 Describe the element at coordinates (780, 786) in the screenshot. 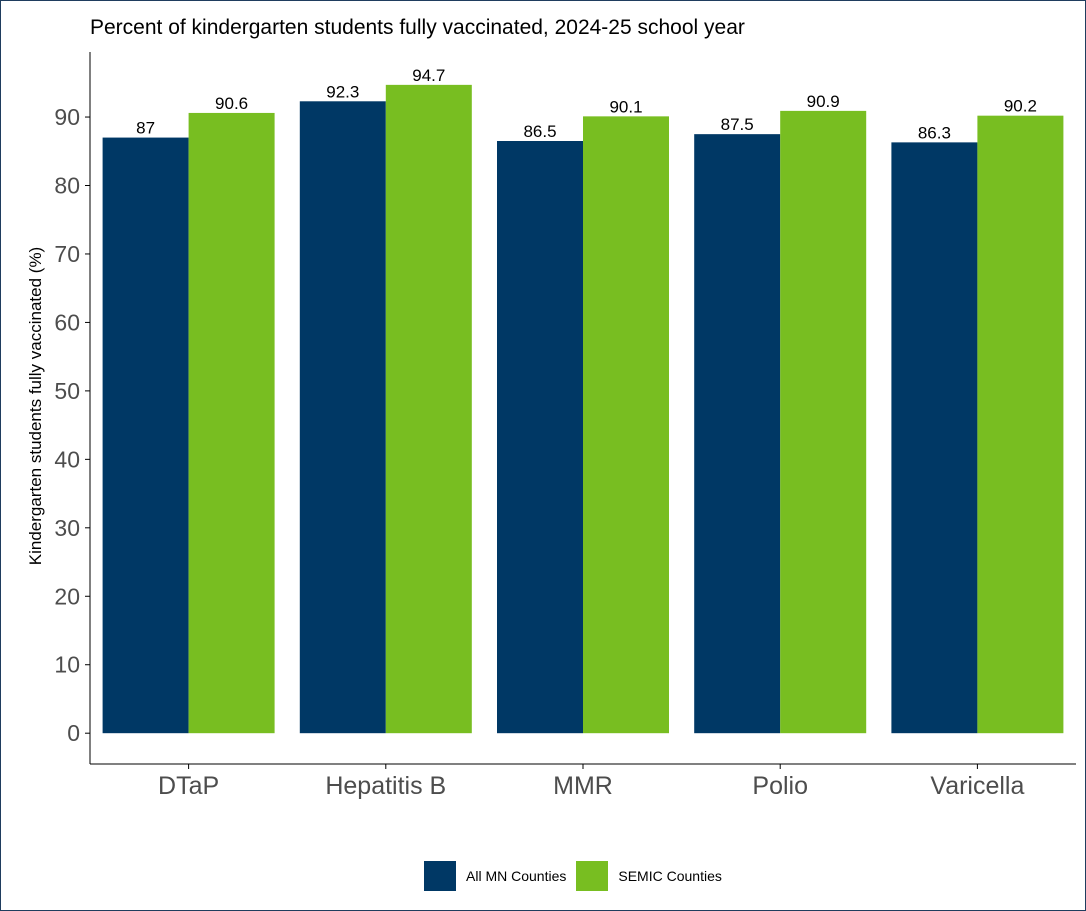

I see `x-tick-label: Polio` at that location.